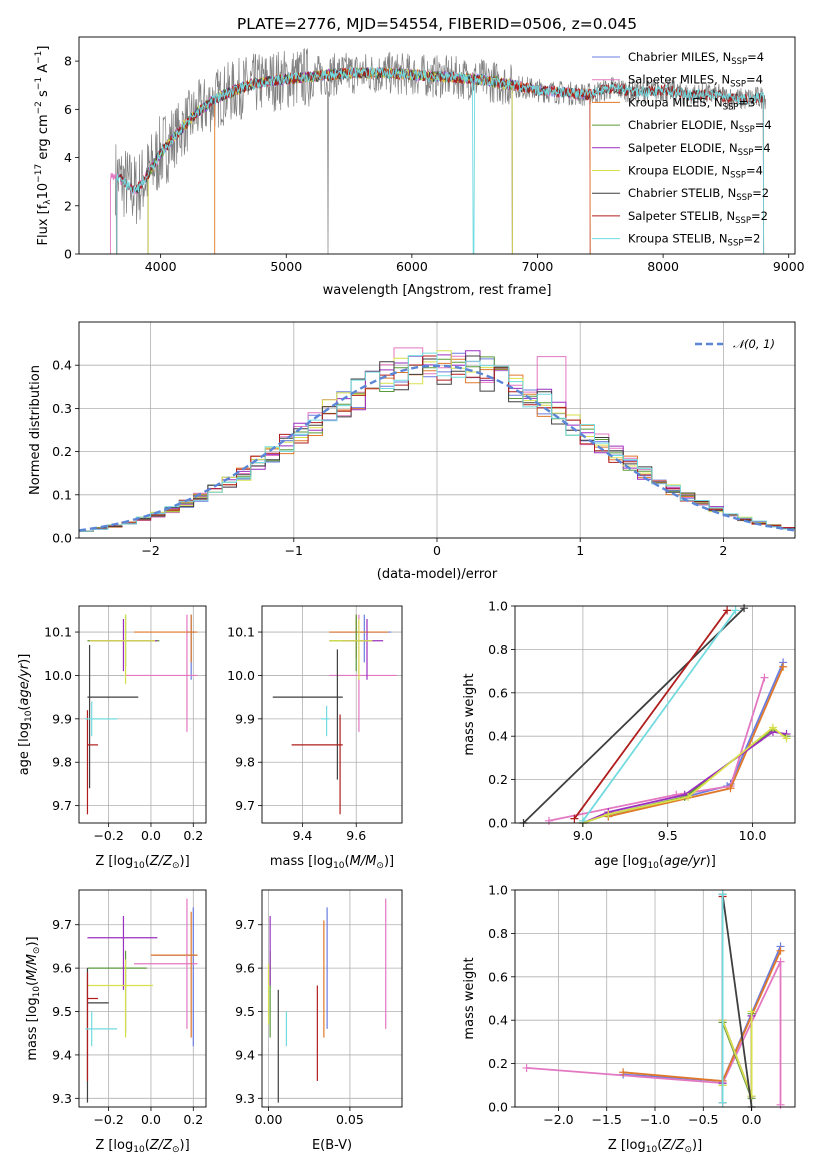  Describe the element at coordinates (193, 1119) in the screenshot. I see `x-tick-label: 0.2` at that location.